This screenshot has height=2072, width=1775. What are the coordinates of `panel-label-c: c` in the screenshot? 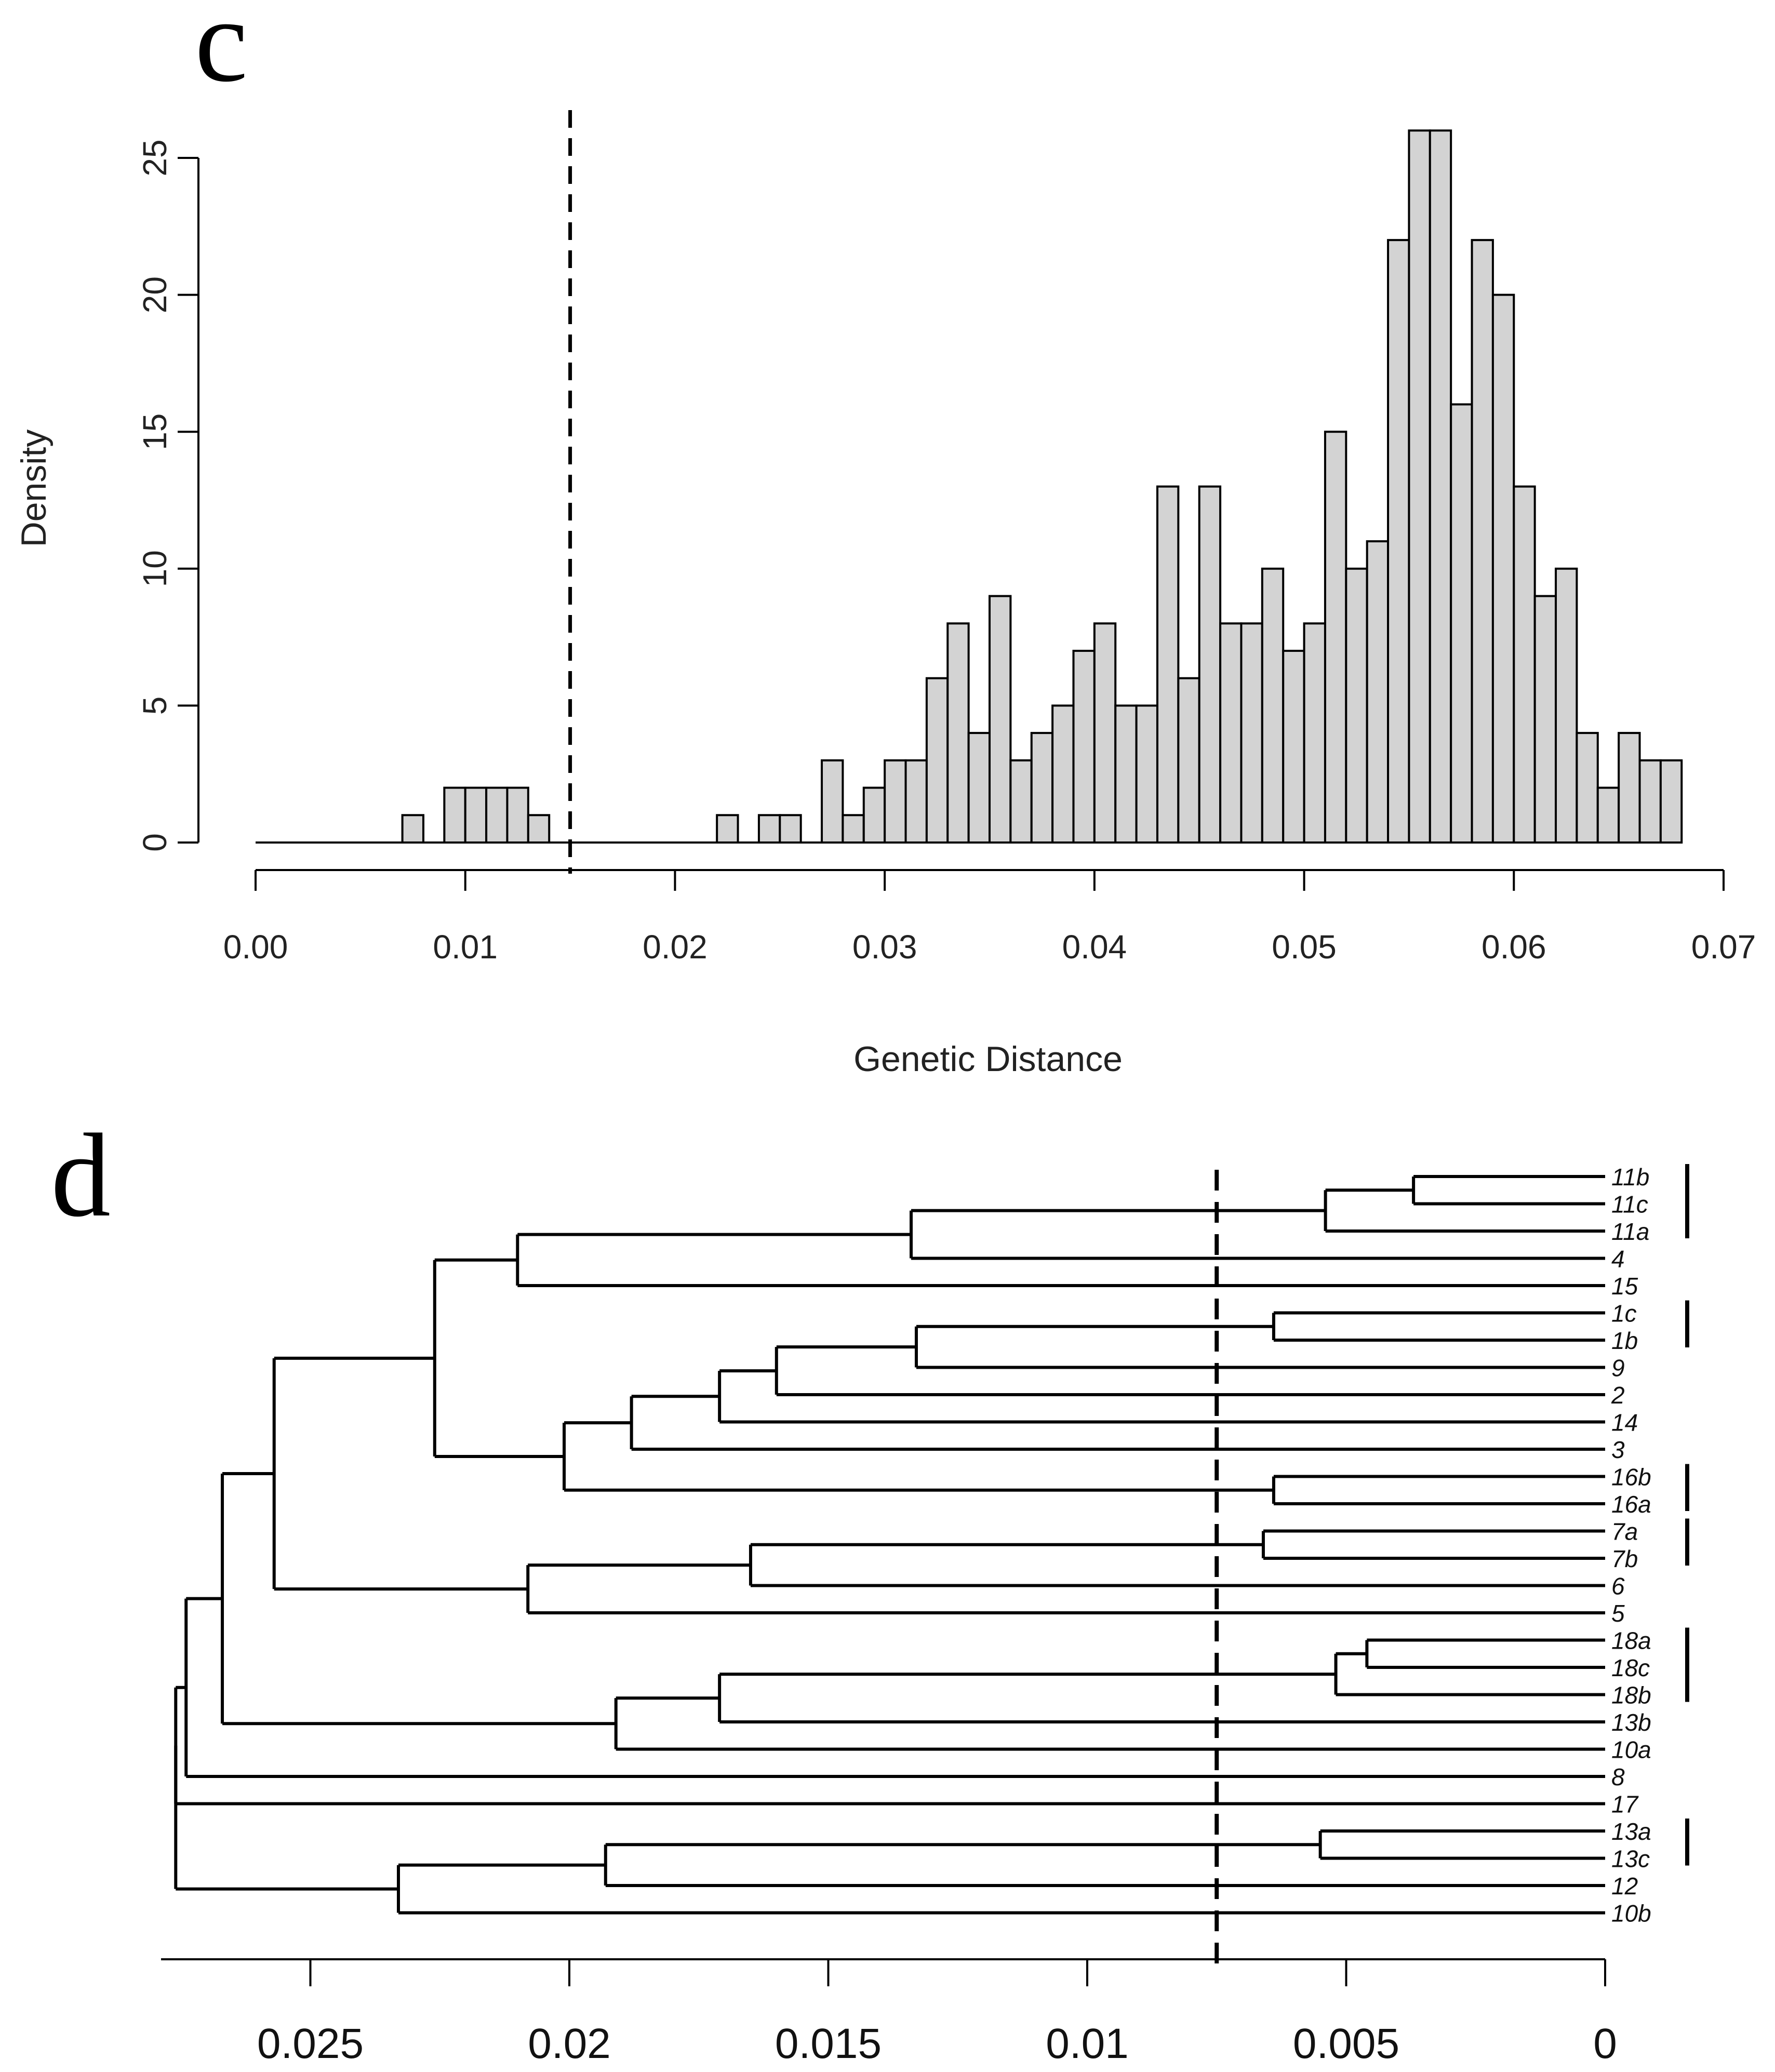 It's located at (222, 53).